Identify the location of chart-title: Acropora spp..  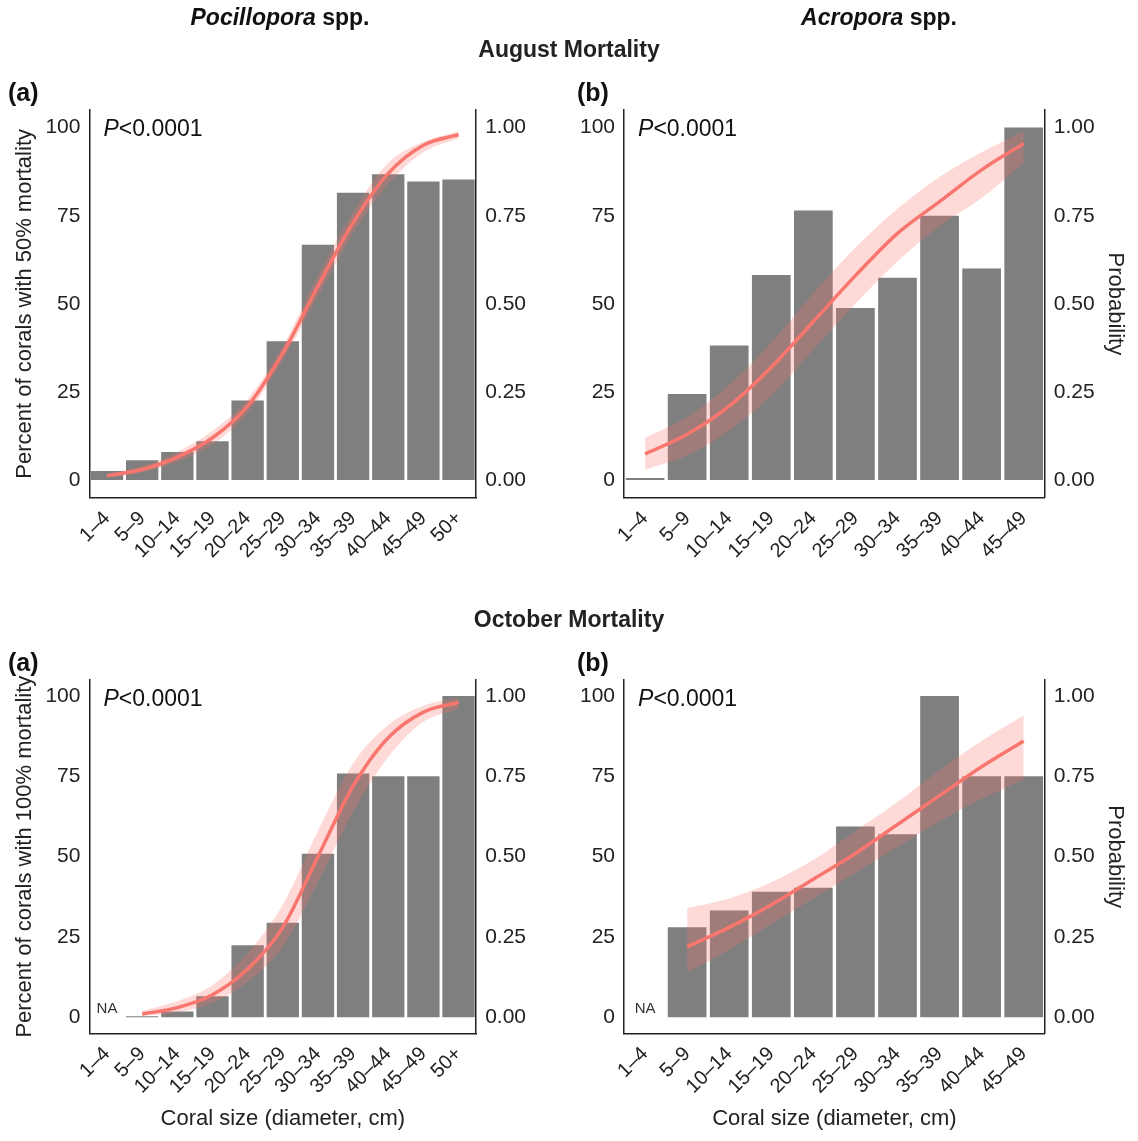
(878, 17).